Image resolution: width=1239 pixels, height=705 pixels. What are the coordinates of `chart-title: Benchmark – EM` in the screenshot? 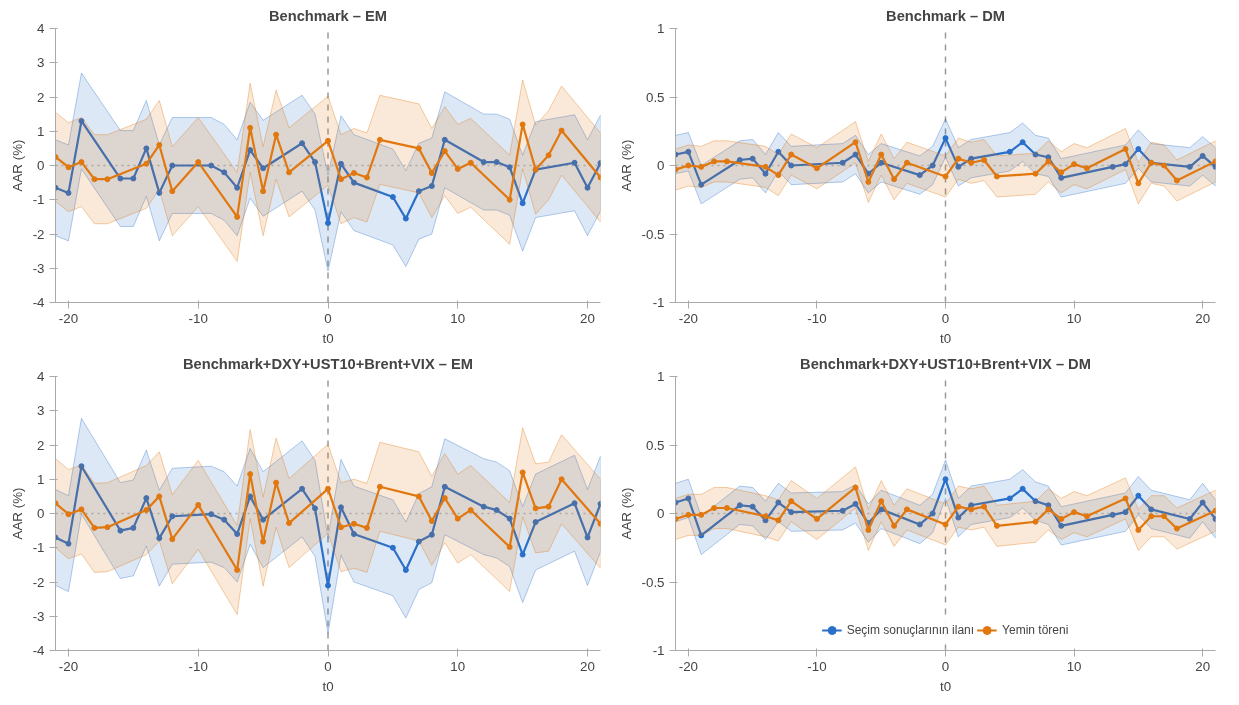 It's located at (328, 15).